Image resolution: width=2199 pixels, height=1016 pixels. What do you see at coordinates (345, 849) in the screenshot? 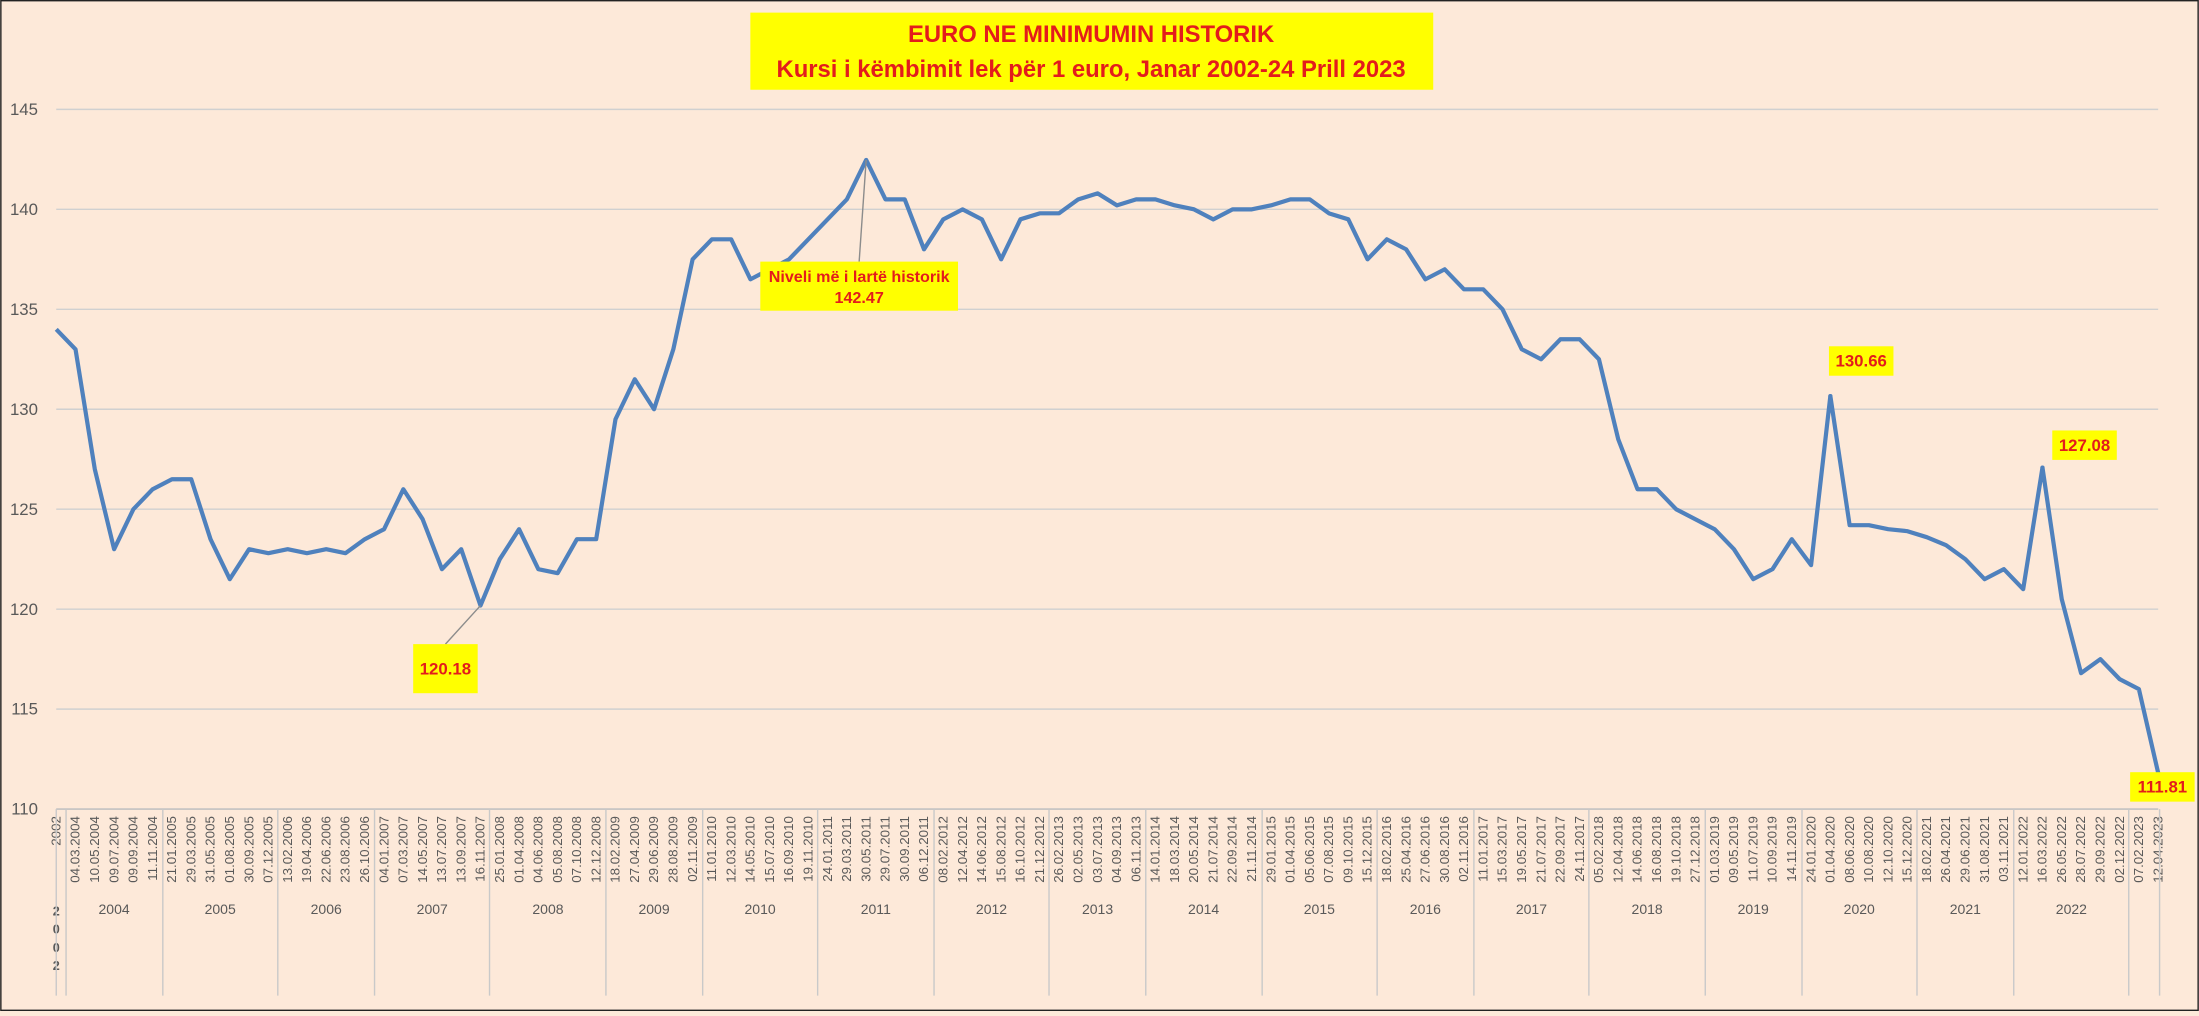
I see `x-tick-label: 23.08.2006` at bounding box center [345, 849].